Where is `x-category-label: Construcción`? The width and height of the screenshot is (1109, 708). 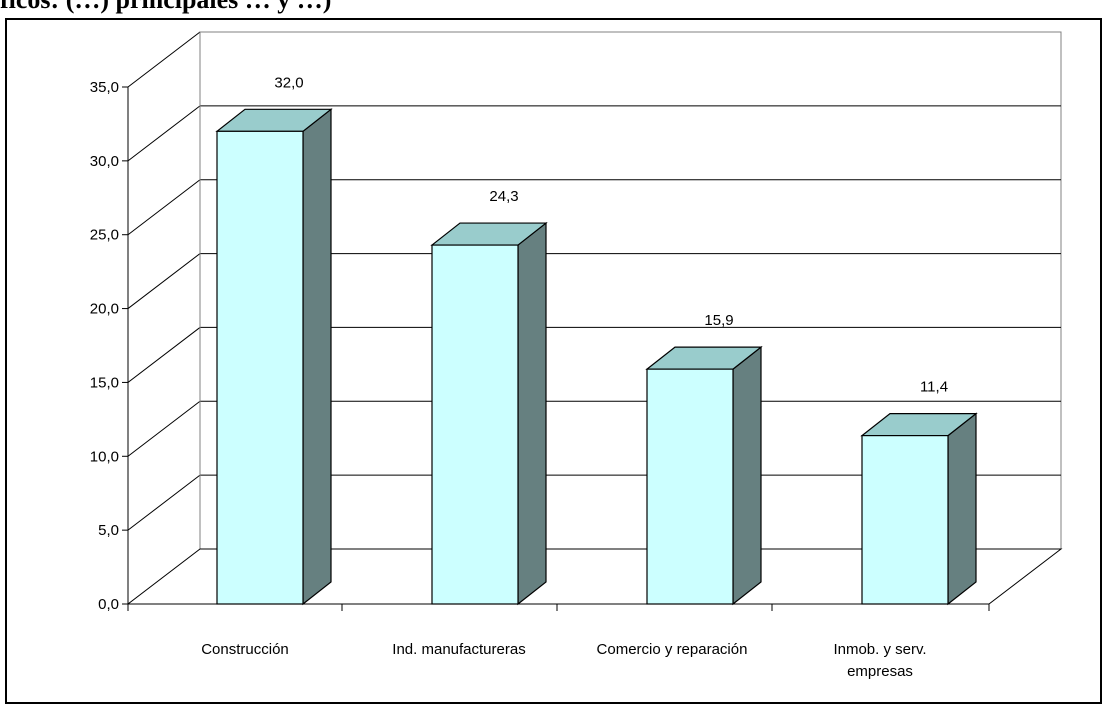 x-category-label: Construcción is located at coordinates (245, 649).